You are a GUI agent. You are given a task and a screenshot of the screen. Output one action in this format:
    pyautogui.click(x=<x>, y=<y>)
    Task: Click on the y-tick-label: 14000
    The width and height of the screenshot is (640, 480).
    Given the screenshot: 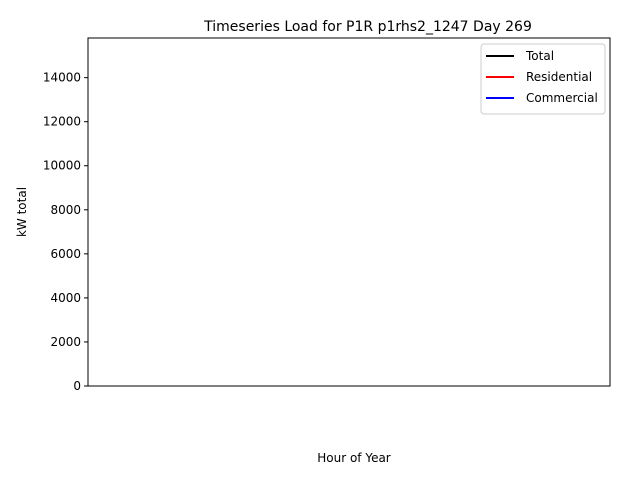 What is the action you would take?
    pyautogui.click(x=62, y=78)
    